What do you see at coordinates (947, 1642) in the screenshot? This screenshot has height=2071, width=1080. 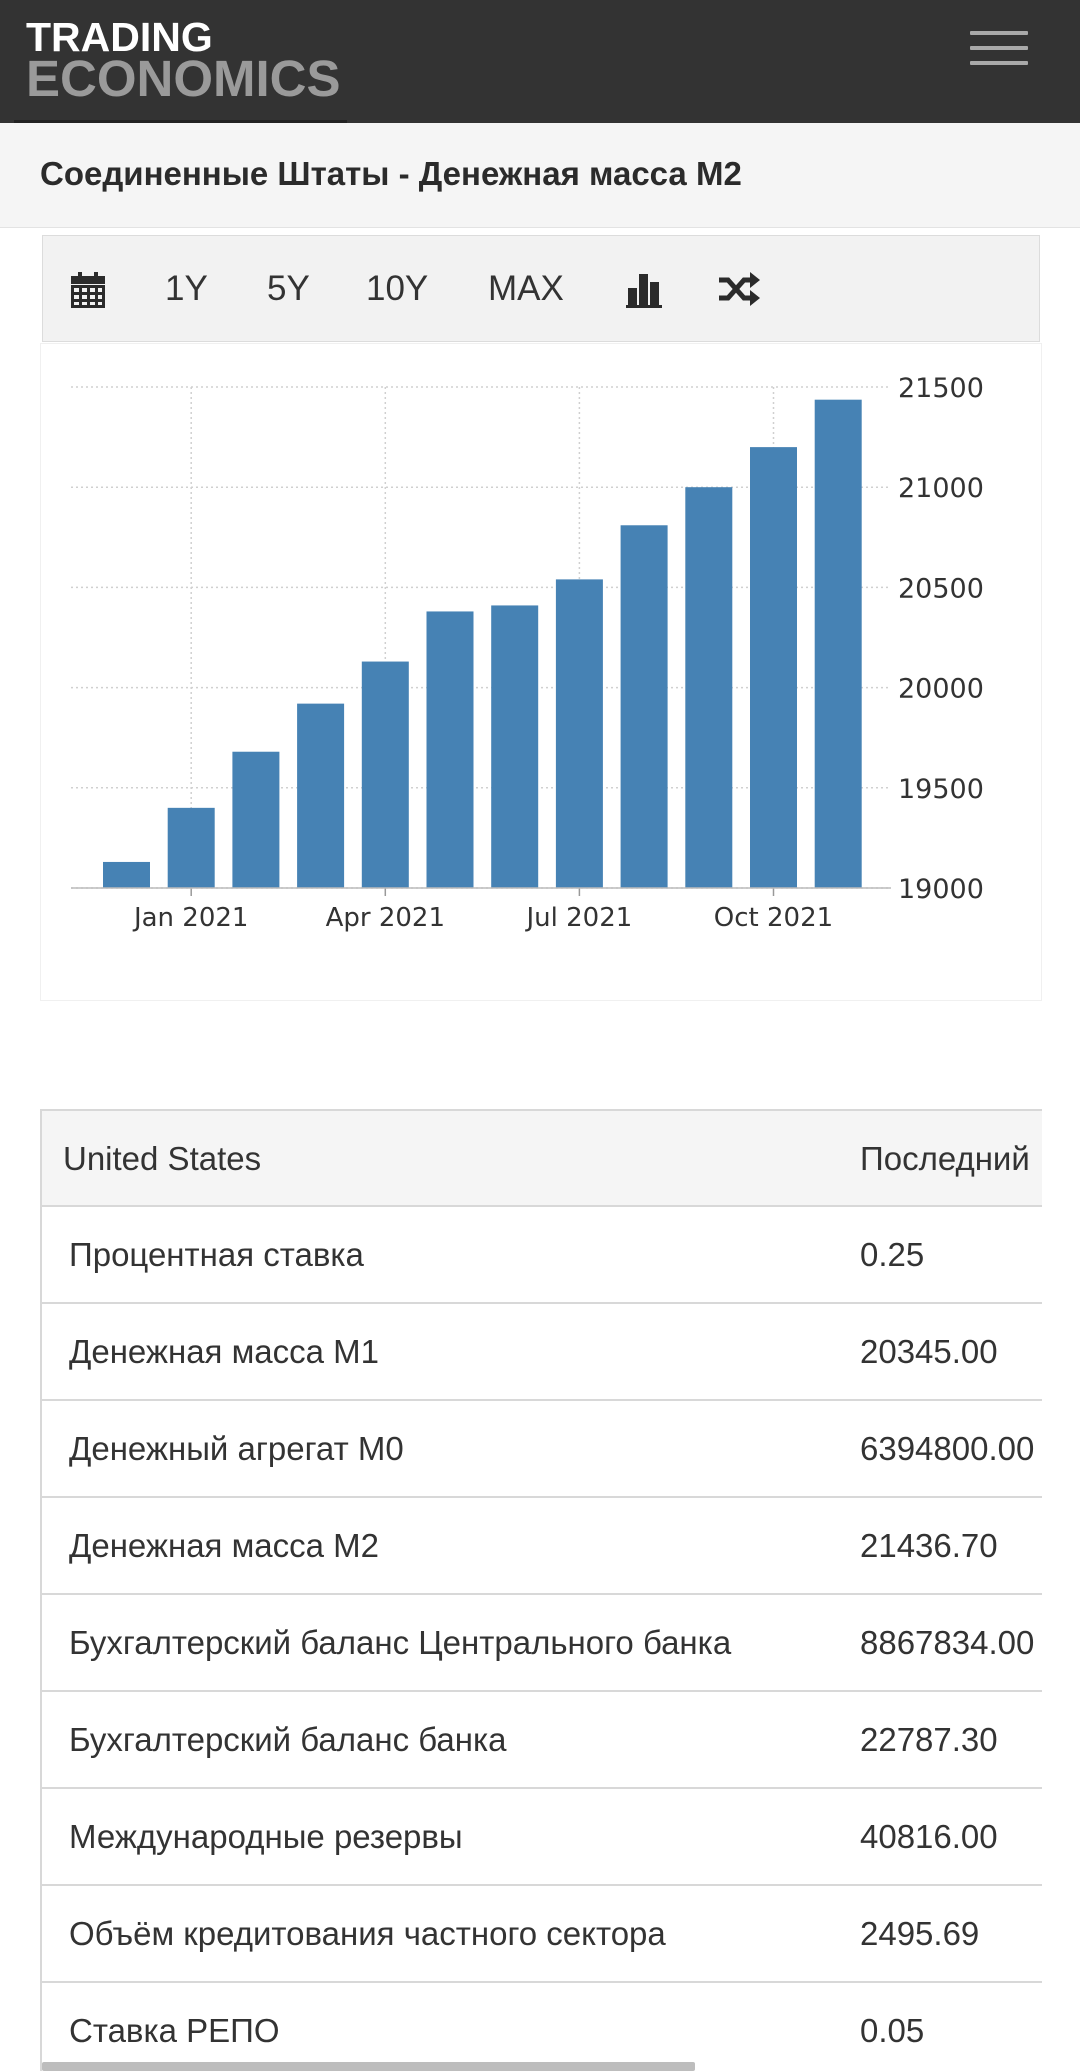 I see `indicator-value: 8867834.00` at bounding box center [947, 1642].